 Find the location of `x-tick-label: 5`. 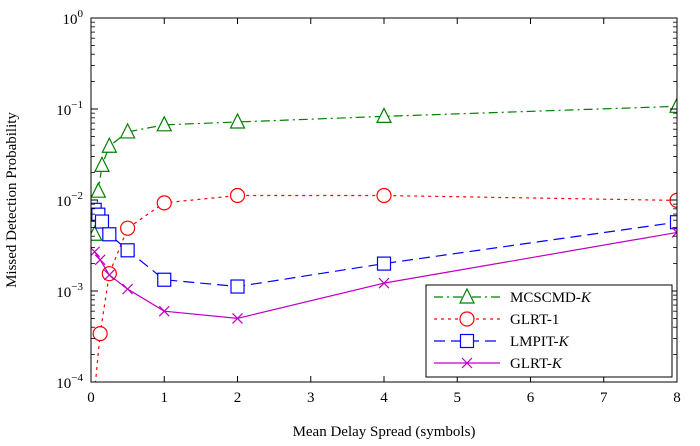

x-tick-label: 5 is located at coordinates (458, 398).